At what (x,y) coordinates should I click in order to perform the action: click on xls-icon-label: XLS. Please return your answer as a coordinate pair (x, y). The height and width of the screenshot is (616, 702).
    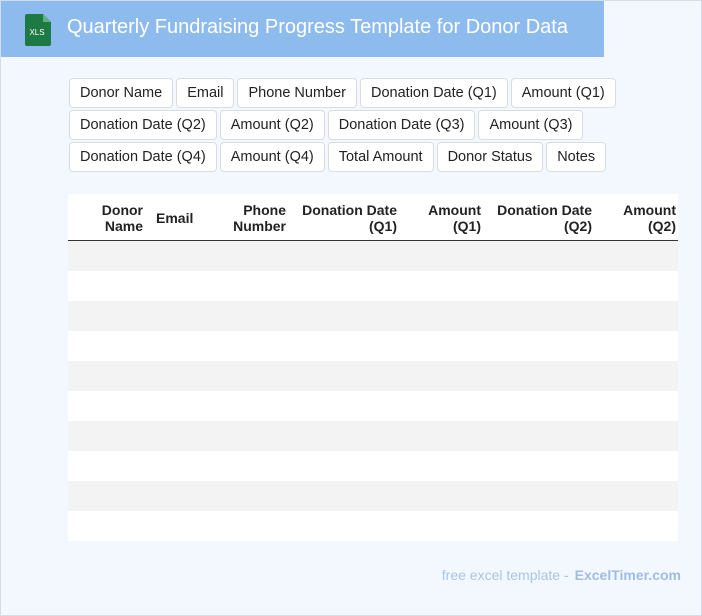
    Looking at the image, I should click on (36, 32).